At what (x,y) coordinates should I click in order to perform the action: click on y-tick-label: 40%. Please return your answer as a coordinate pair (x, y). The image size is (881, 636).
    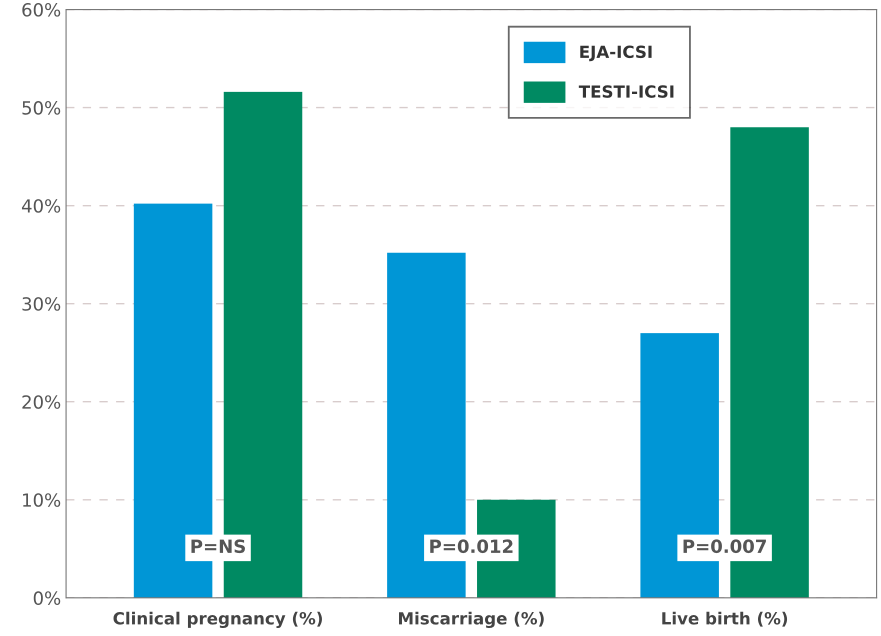
    Looking at the image, I should click on (41, 206).